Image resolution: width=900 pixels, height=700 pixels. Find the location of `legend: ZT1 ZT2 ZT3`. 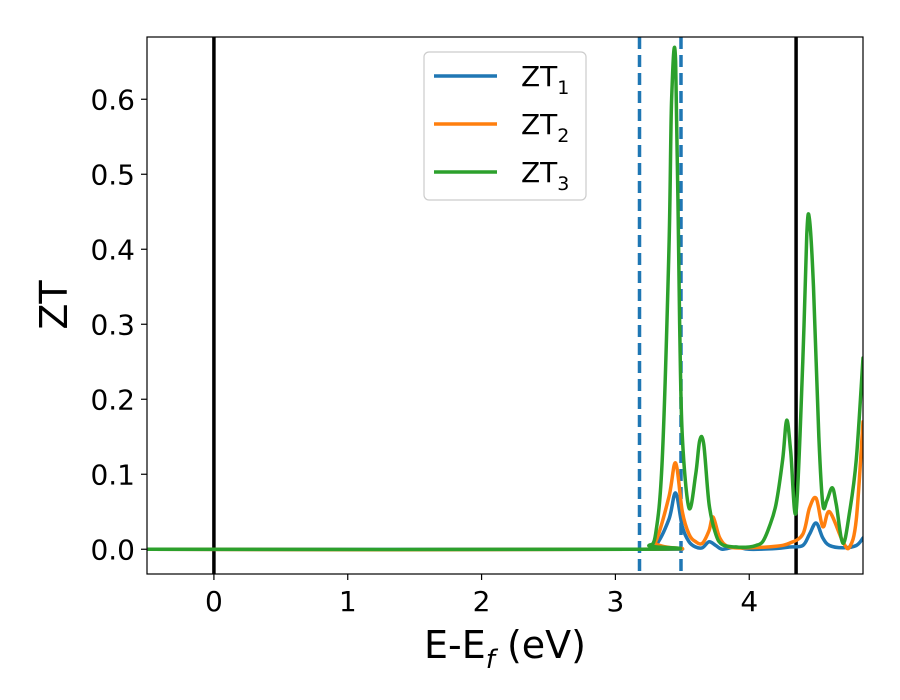

legend: ZT1 ZT2 ZT3 is located at coordinates (505, 126).